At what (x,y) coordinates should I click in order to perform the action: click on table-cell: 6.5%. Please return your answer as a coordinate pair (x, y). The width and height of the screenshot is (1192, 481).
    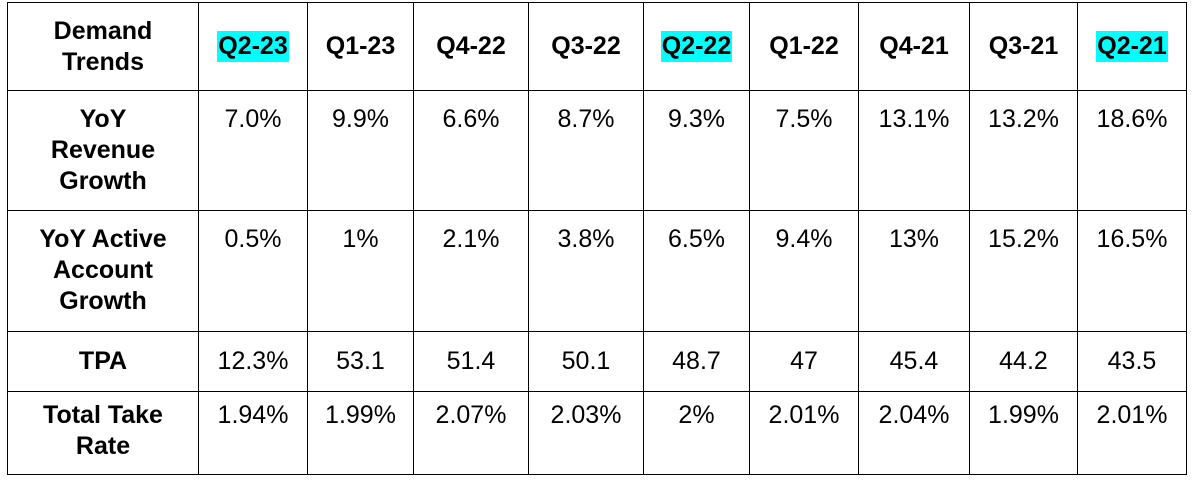
    Looking at the image, I should click on (696, 271).